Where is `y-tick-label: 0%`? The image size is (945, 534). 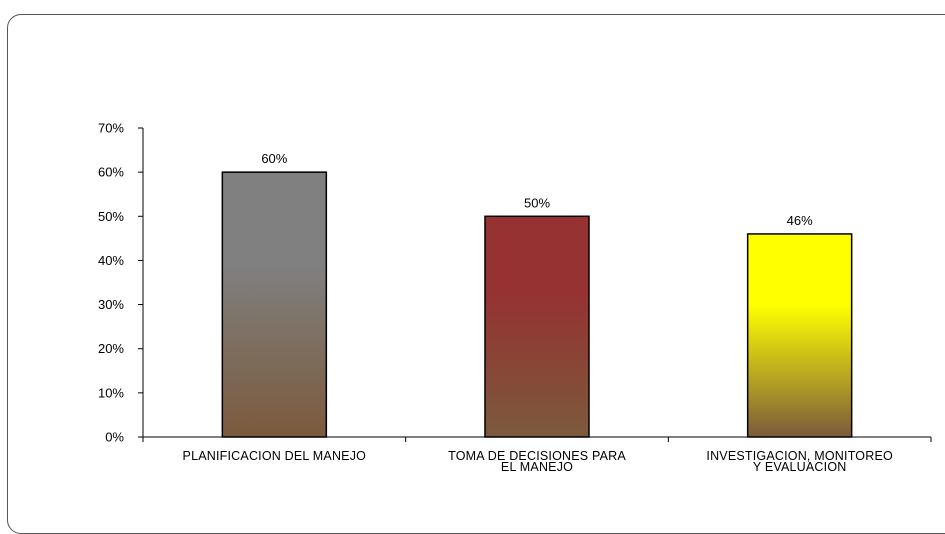
y-tick-label: 0% is located at coordinates (114, 437).